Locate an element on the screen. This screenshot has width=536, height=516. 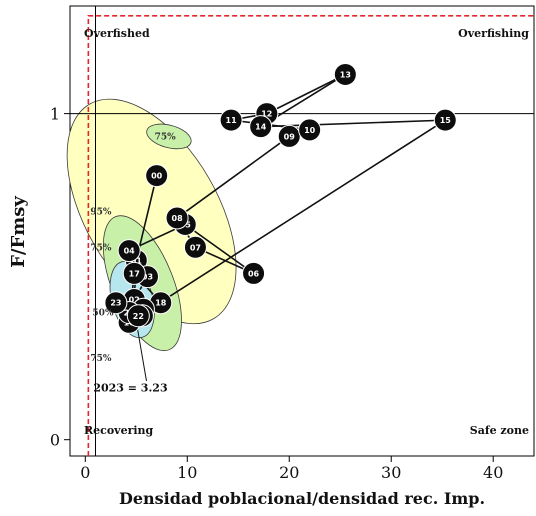
x-tick-label: 40 is located at coordinates (493, 472).